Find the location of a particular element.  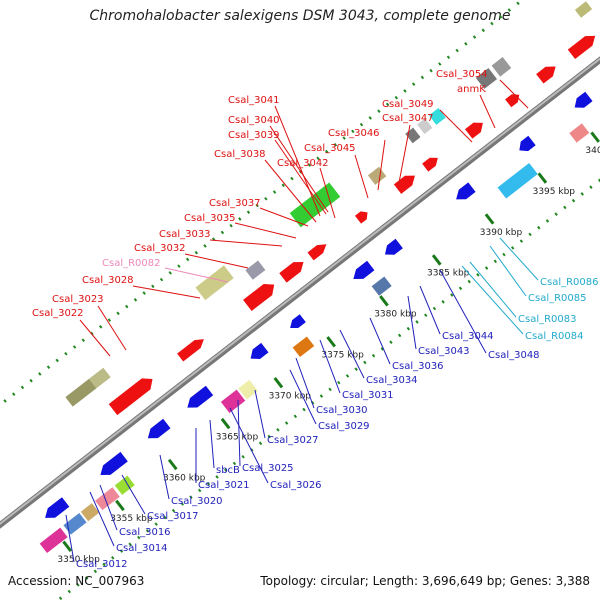

tick-label: 3355 kbp is located at coordinates (131, 519).